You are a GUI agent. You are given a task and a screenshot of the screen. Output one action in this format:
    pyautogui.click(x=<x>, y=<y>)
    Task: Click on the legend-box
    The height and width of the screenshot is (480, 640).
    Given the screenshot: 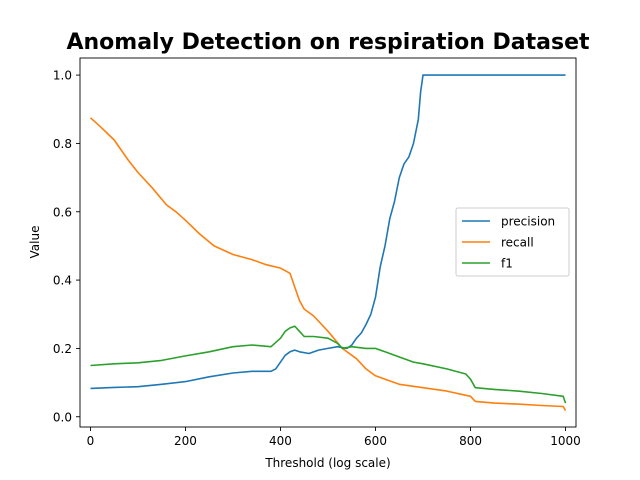 What is the action you would take?
    pyautogui.click(x=512, y=242)
    